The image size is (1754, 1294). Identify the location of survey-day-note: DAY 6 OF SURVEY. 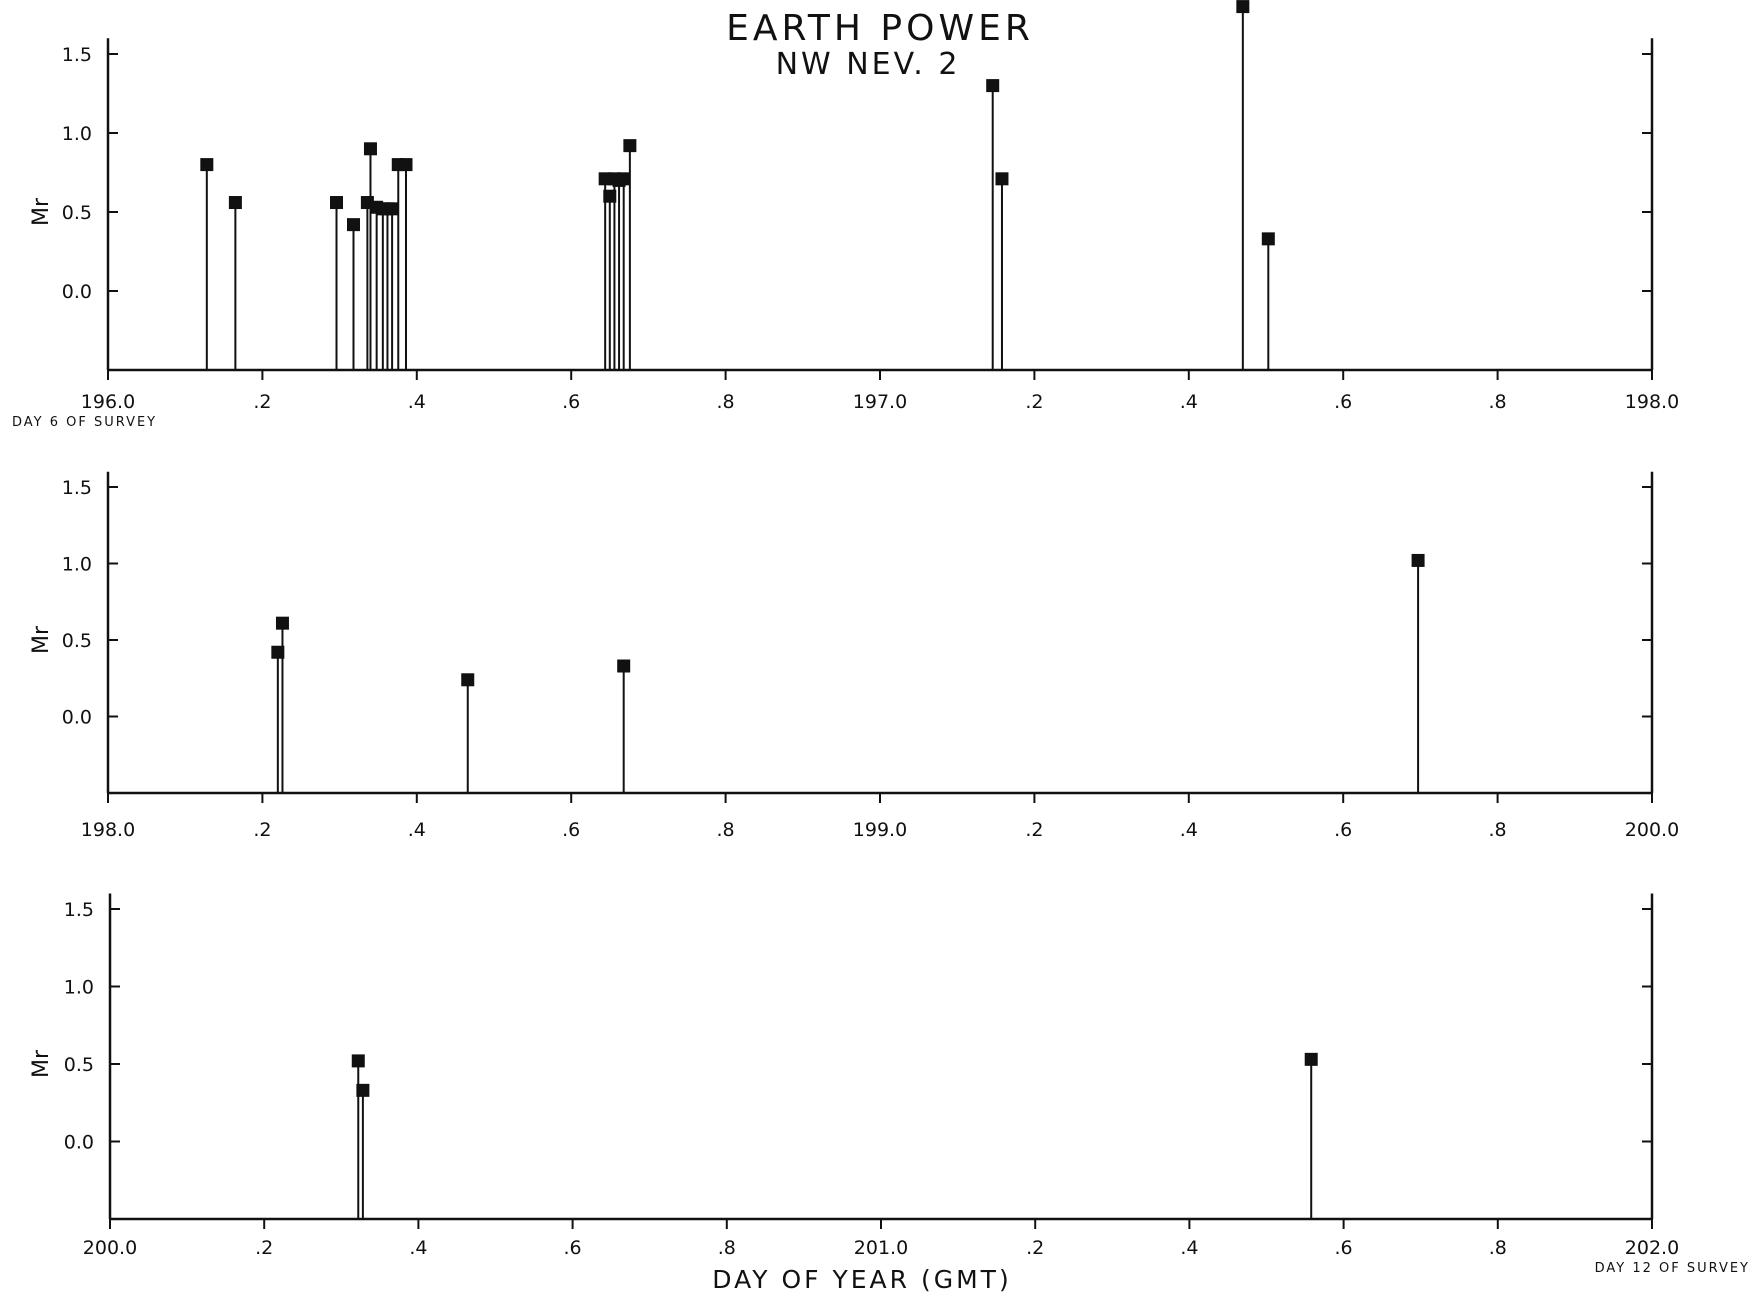
(84, 422).